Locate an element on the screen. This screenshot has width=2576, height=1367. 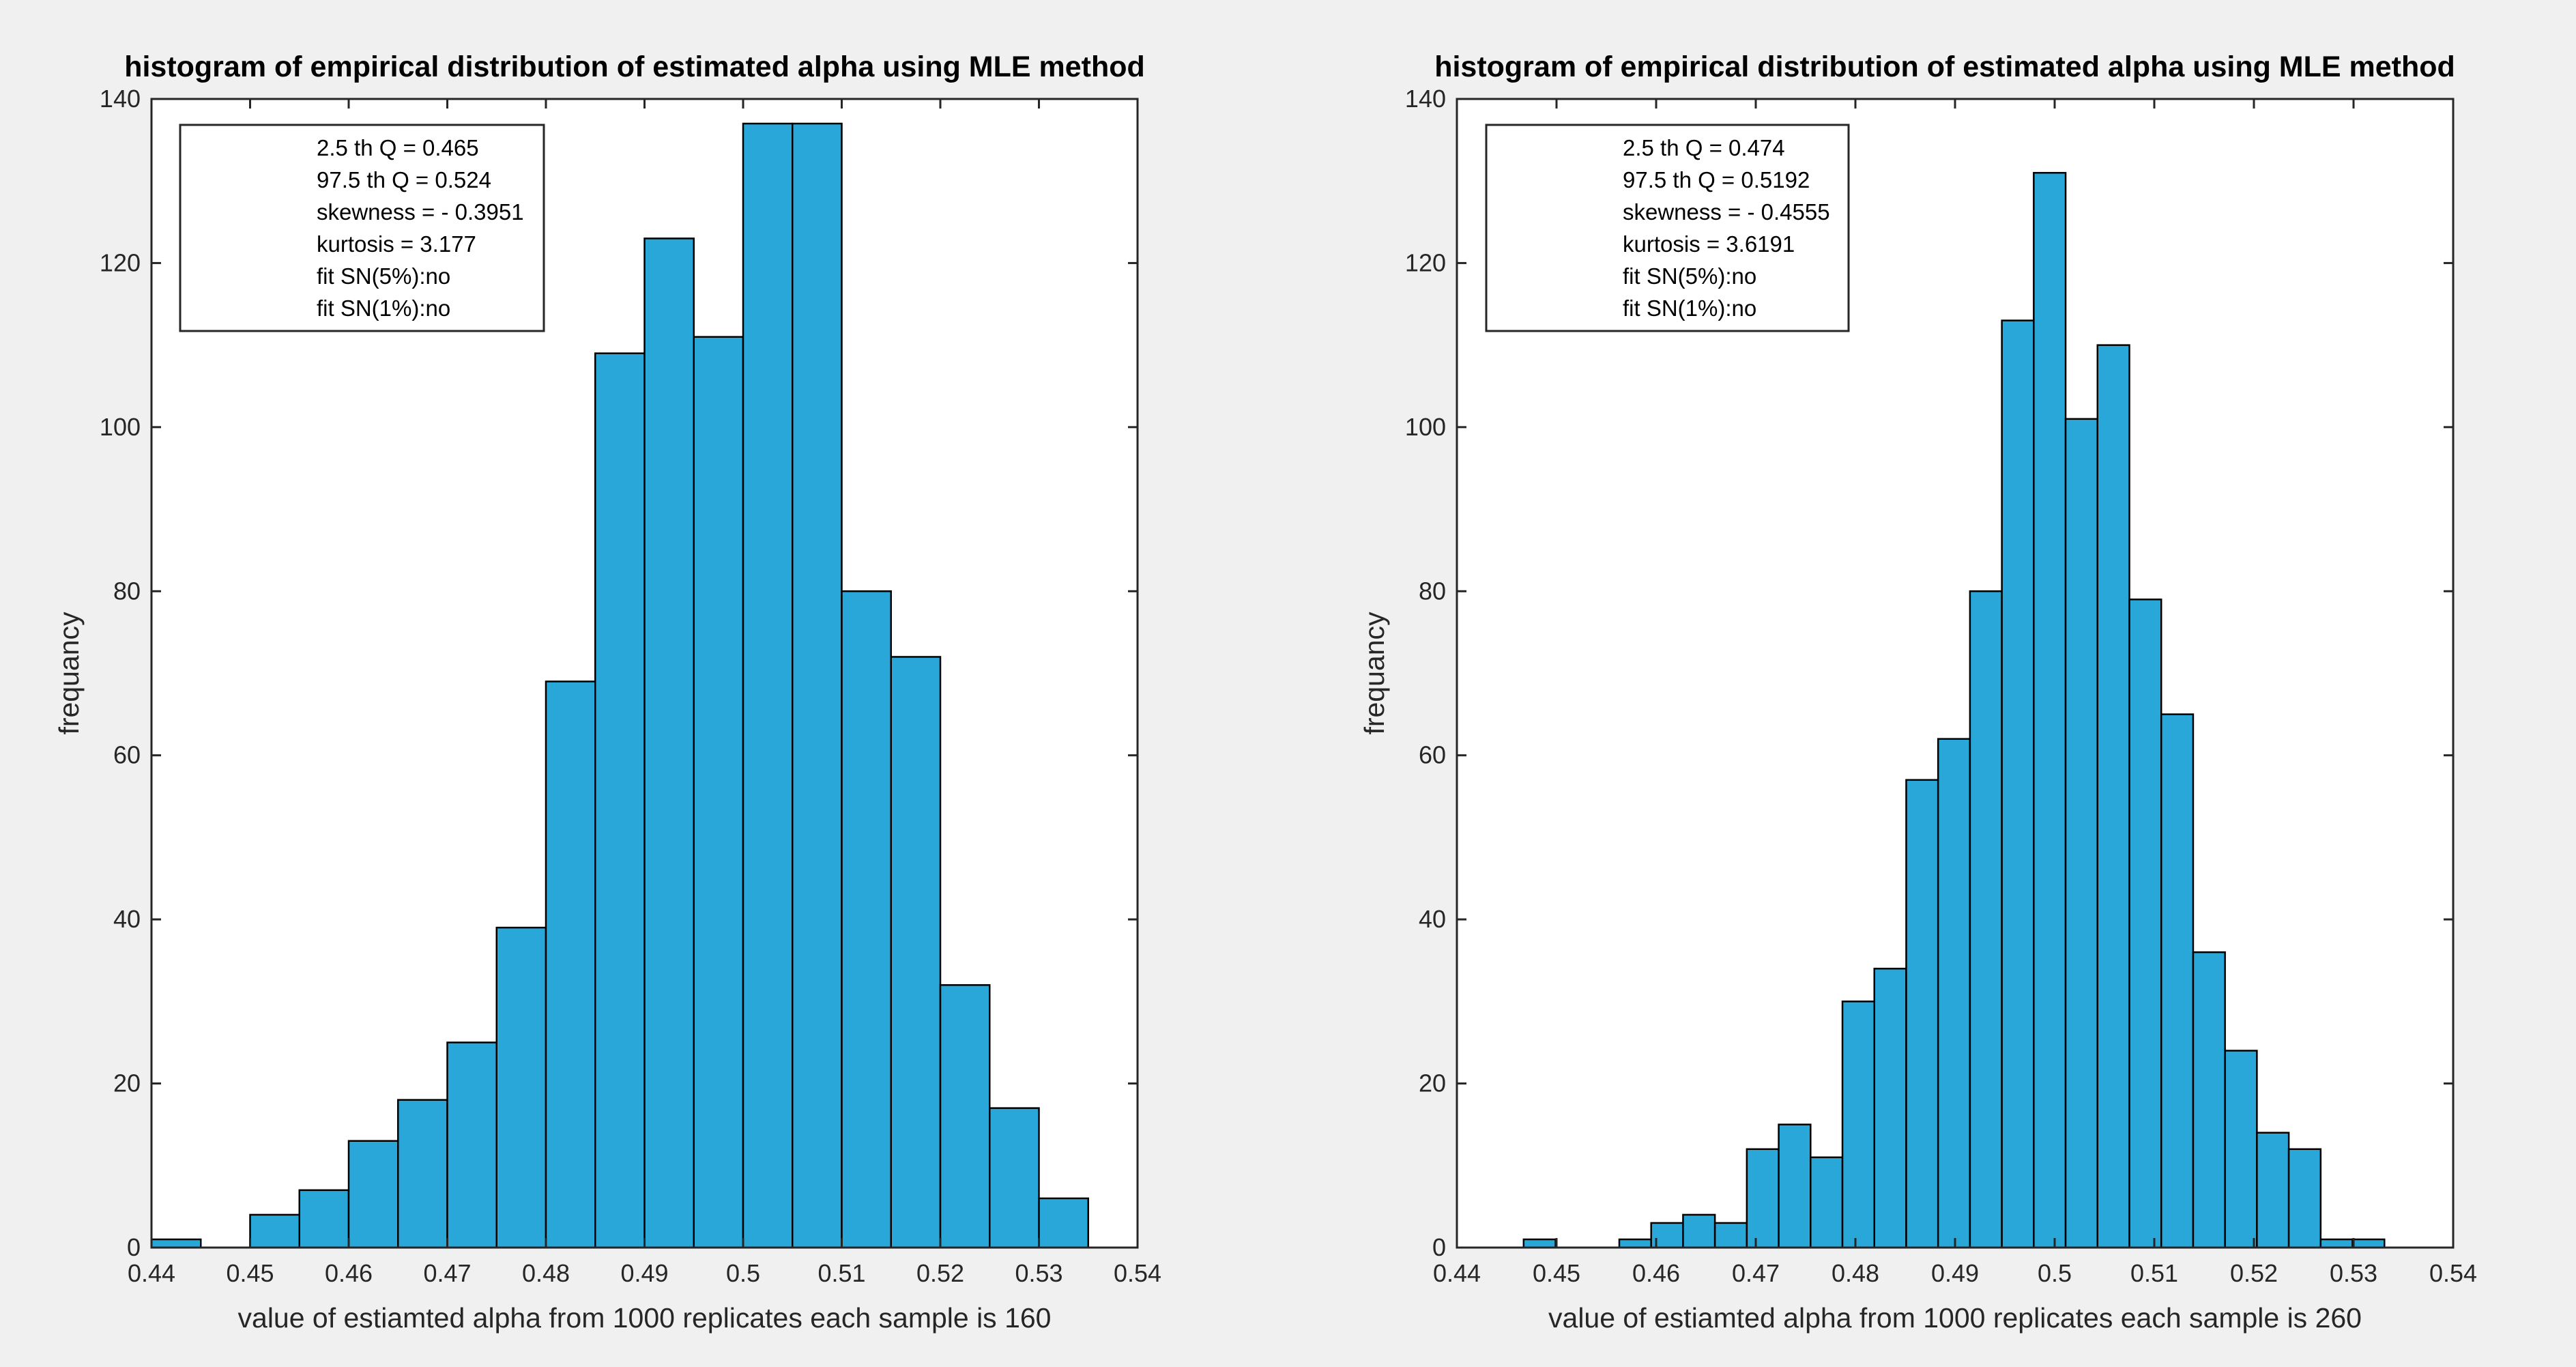
x-tick-label: 0.48 is located at coordinates (546, 1273).